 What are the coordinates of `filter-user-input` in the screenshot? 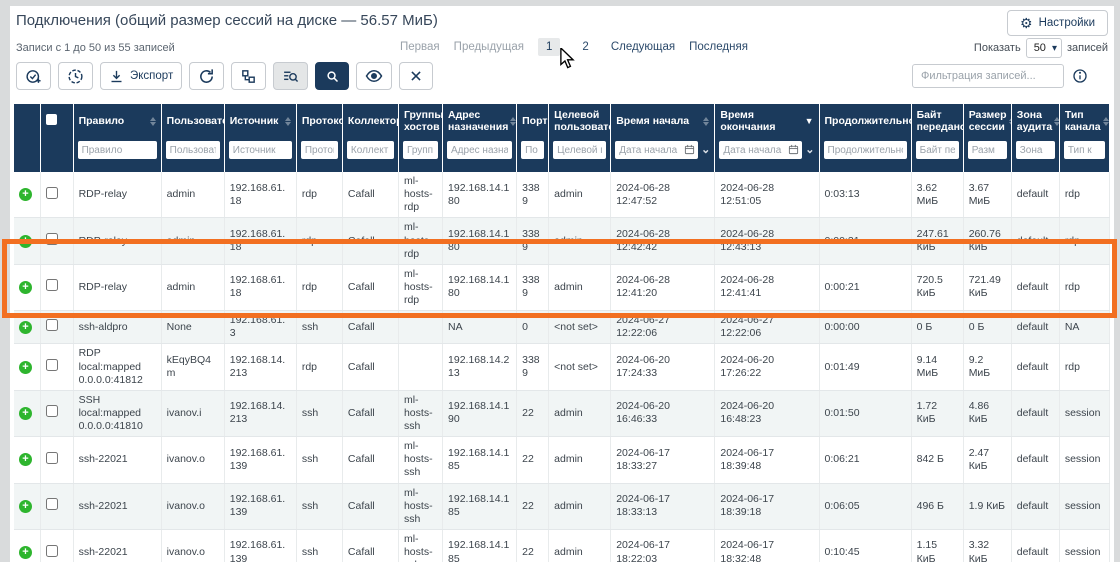 It's located at (192, 150).